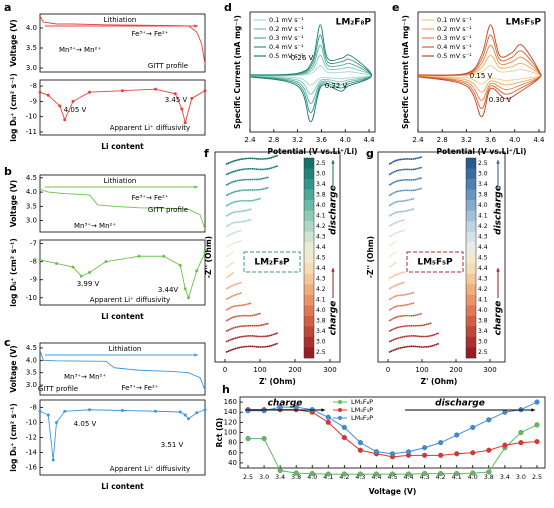 This screenshot has height=508, width=554. What do you see at coordinates (418, 140) in the screenshot?
I see `x-tick-label: 2.4` at bounding box center [418, 140].